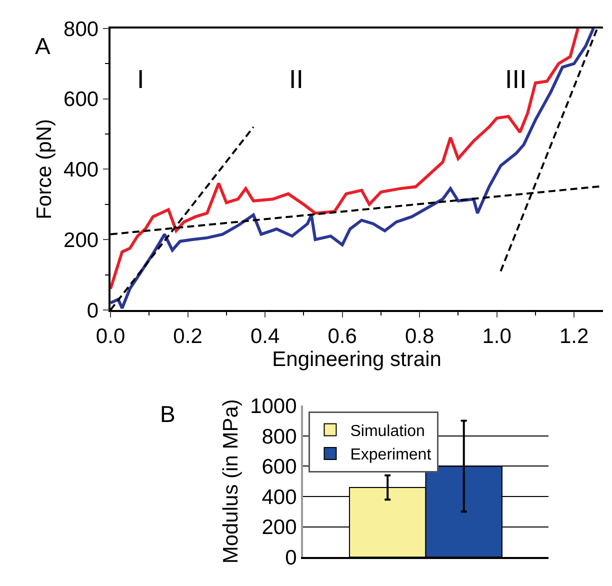  Describe the element at coordinates (168, 414) in the screenshot. I see `text: B` at that location.